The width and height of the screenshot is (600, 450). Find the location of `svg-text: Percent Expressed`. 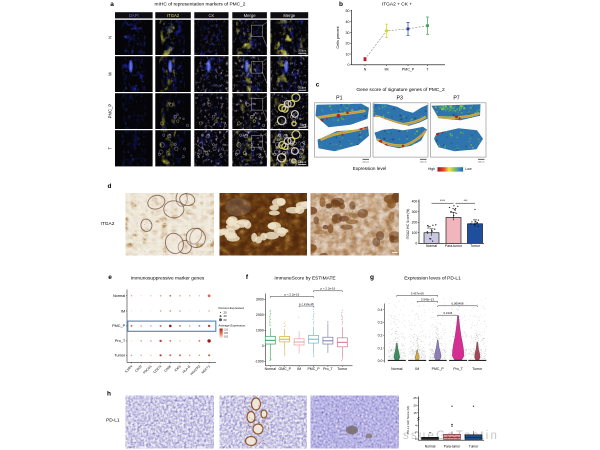

svg-text: Percent Expressed is located at coordinates (232, 308).